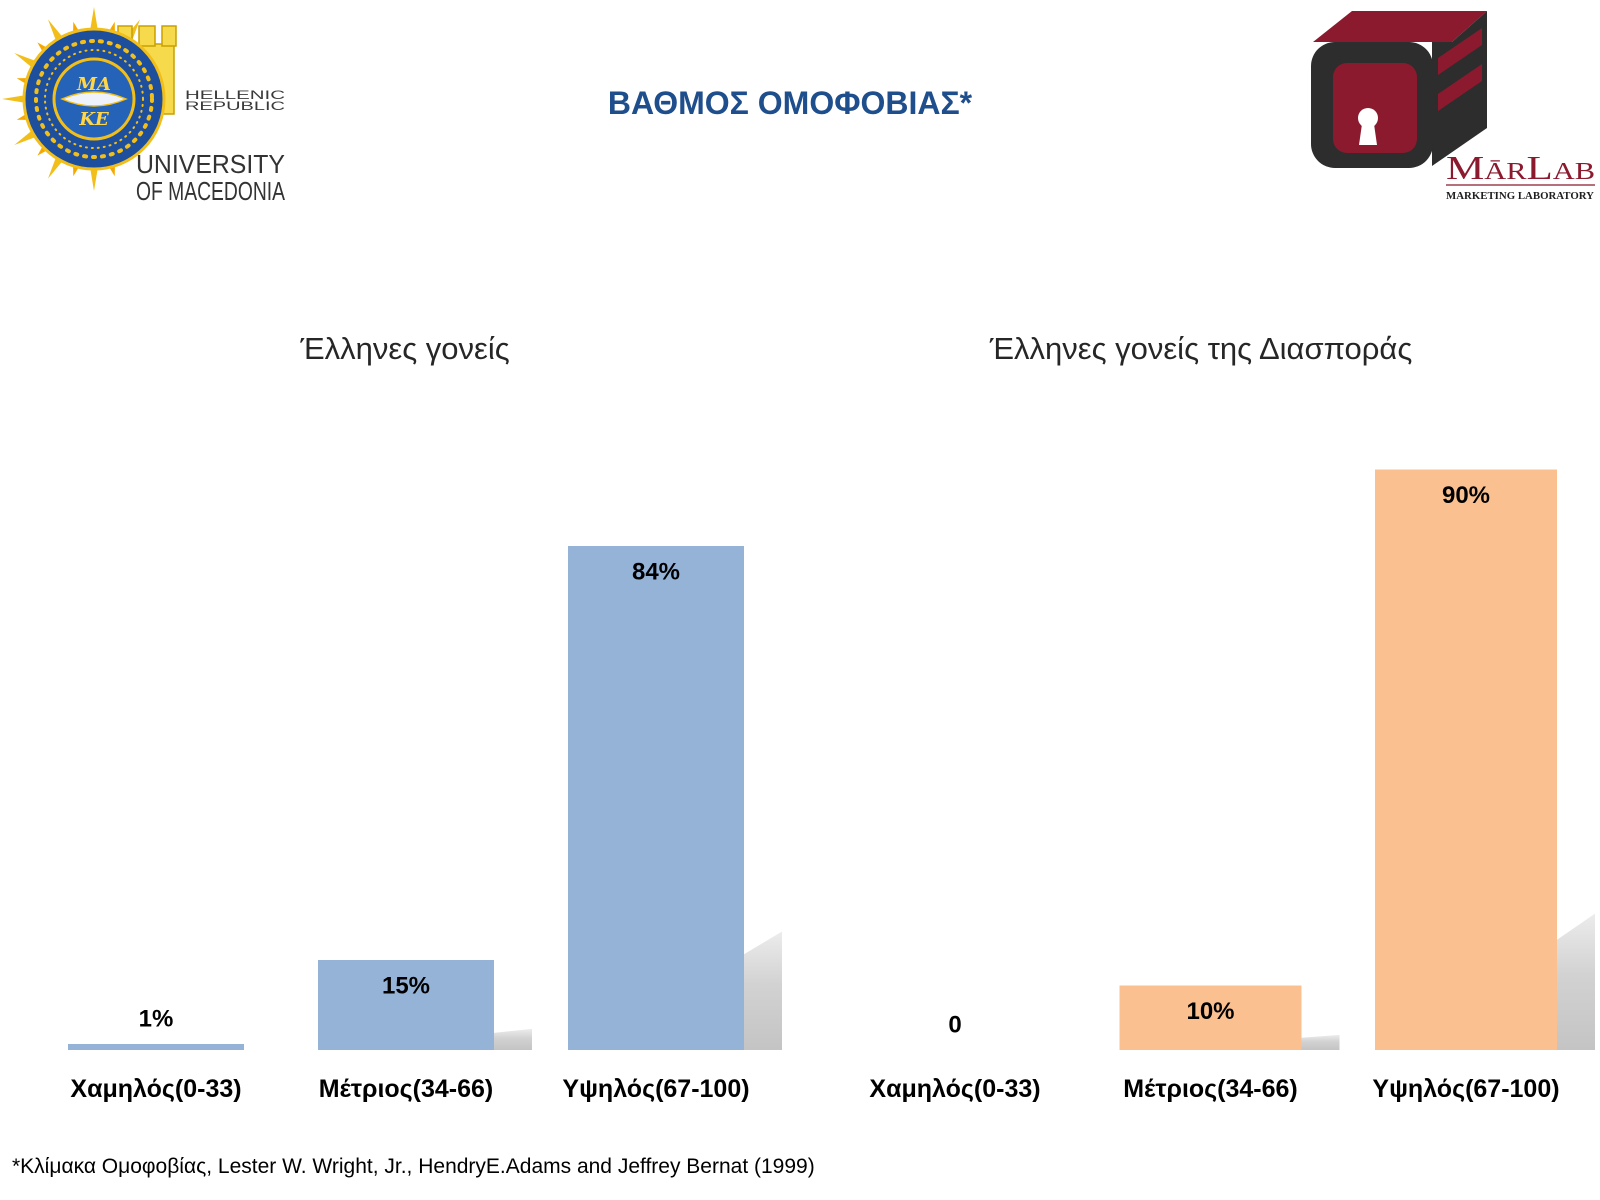 The height and width of the screenshot is (1200, 1600). What do you see at coordinates (763, 990) in the screenshot?
I see `bar-shadow-greek-parents-high` at bounding box center [763, 990].